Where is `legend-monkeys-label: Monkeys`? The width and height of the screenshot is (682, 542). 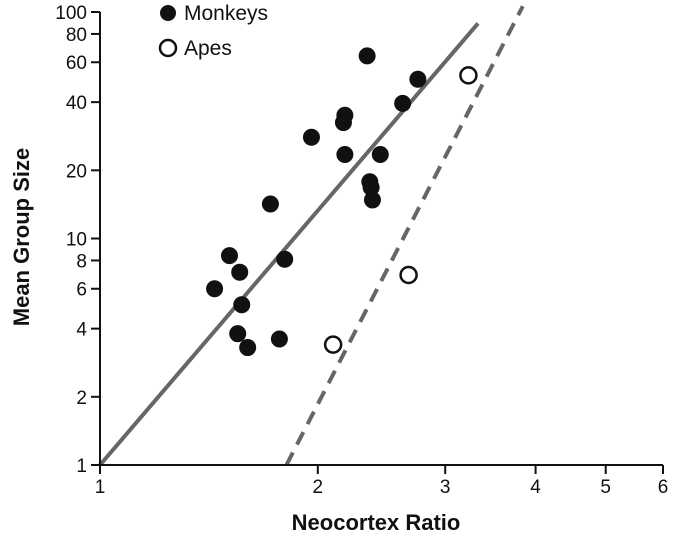 legend-monkeys-label: Monkeys is located at coordinates (226, 13).